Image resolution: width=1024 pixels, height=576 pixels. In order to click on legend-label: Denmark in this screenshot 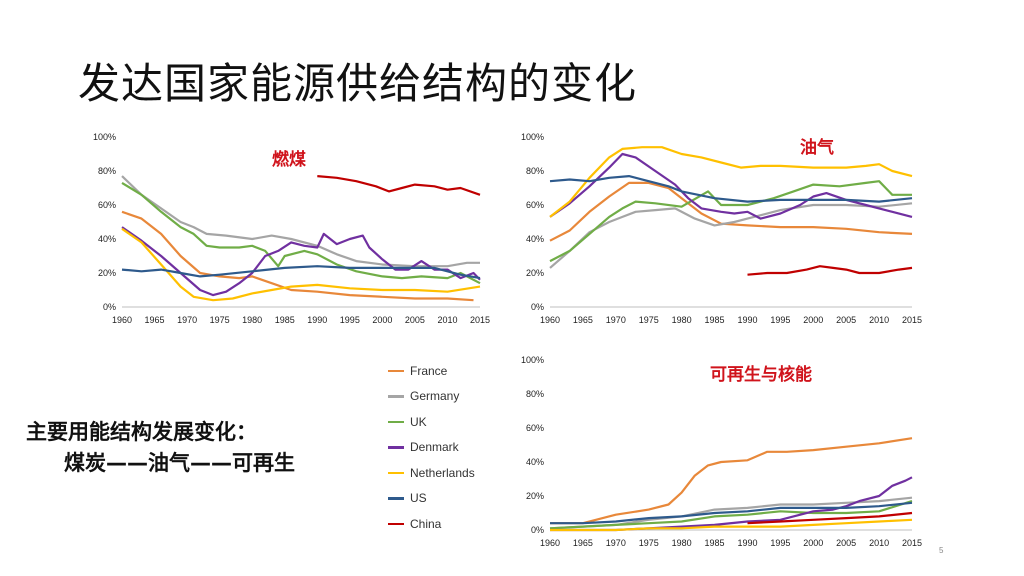, I will do `click(434, 447)`.